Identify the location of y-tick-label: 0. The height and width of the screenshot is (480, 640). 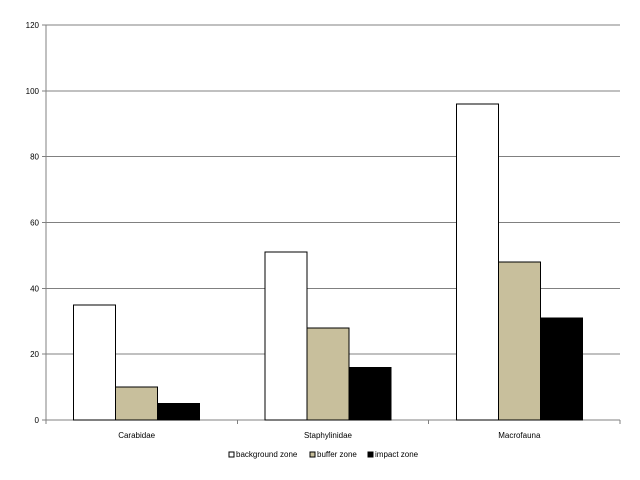
(37, 420).